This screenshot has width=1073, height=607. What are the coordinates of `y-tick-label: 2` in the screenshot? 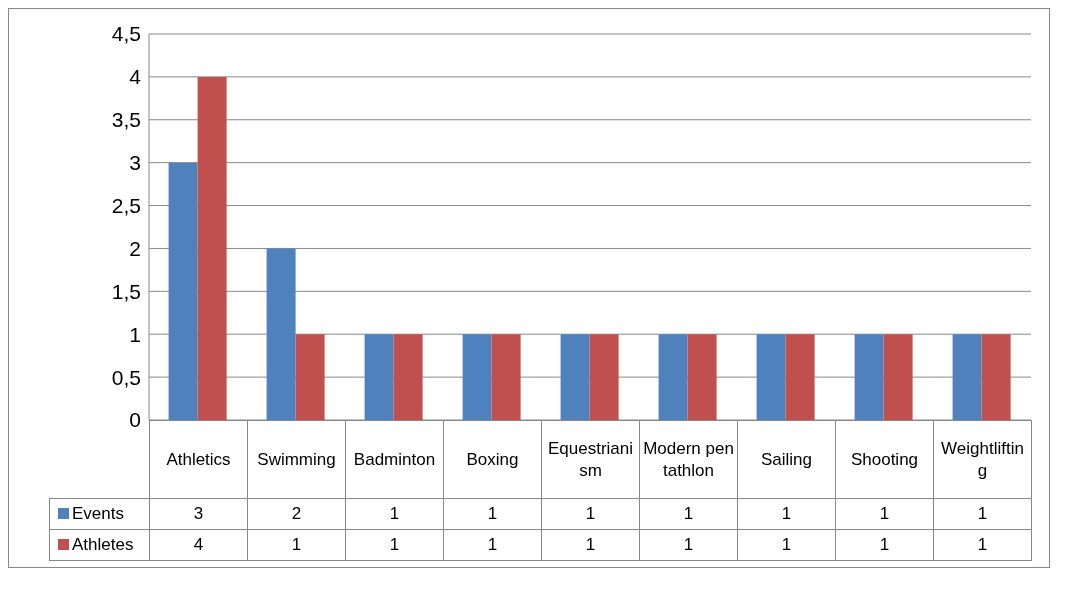 It's located at (135, 248).